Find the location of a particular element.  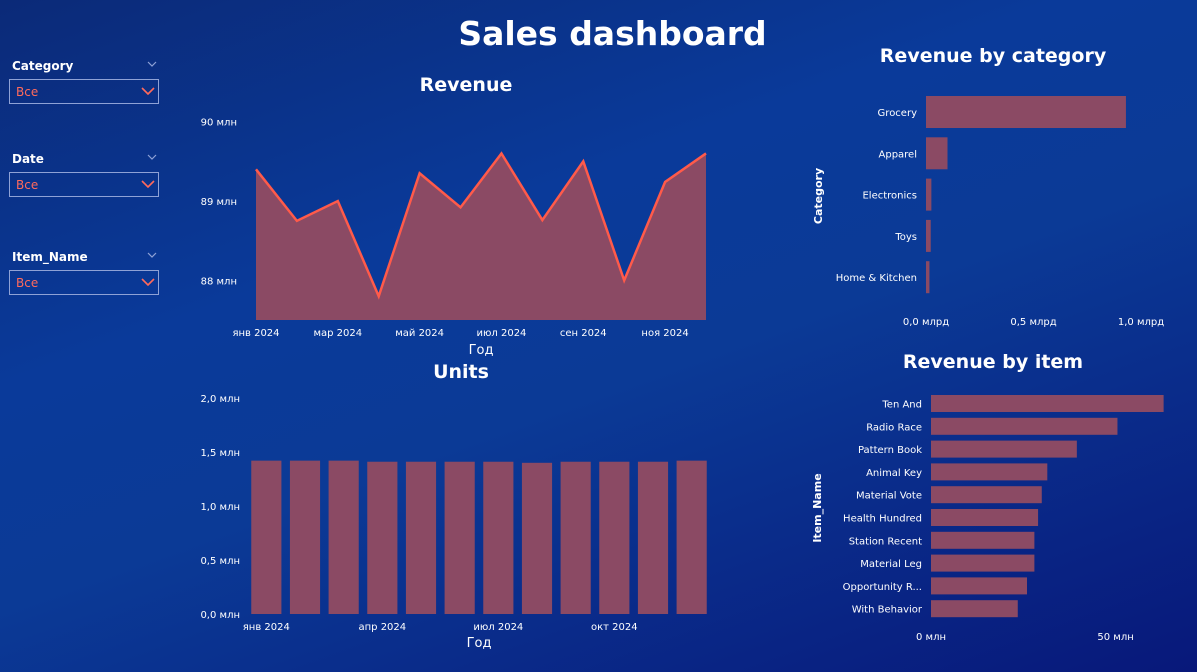

item-label: Material Vote is located at coordinates (889, 496).